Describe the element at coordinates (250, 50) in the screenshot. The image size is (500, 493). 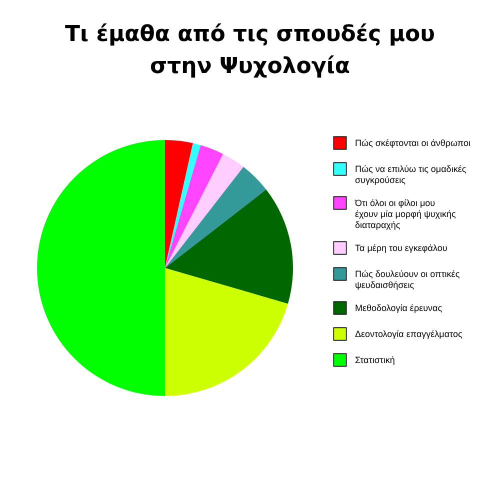
I see `chart-title: Τι έμαθα από τις σπουδές μου στην Ψυχολογία` at that location.